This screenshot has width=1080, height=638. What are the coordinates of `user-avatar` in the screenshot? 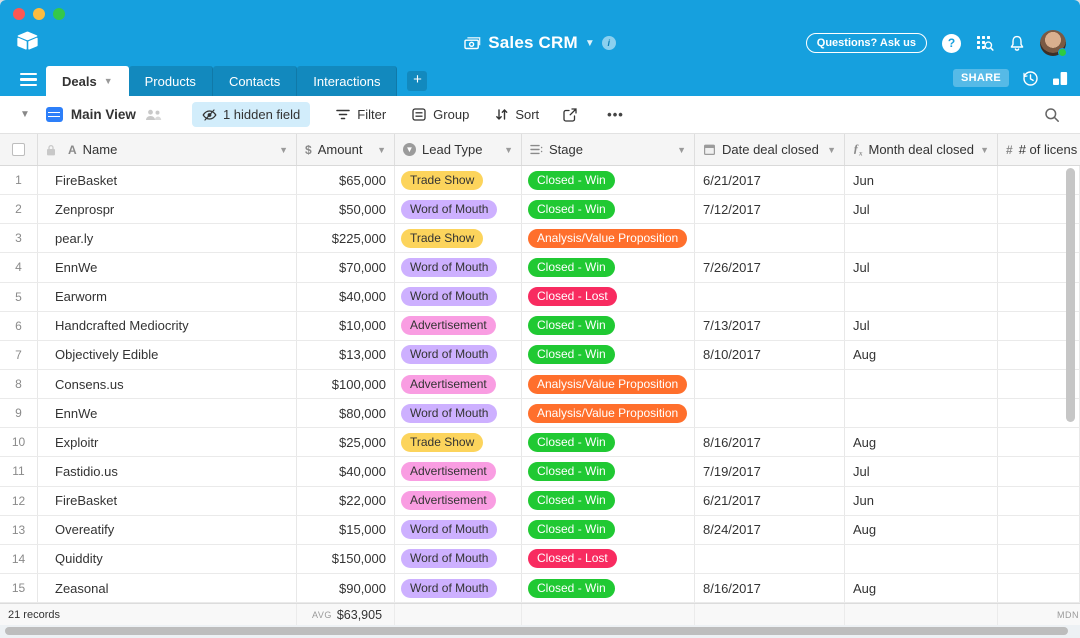 It's located at (1053, 43).